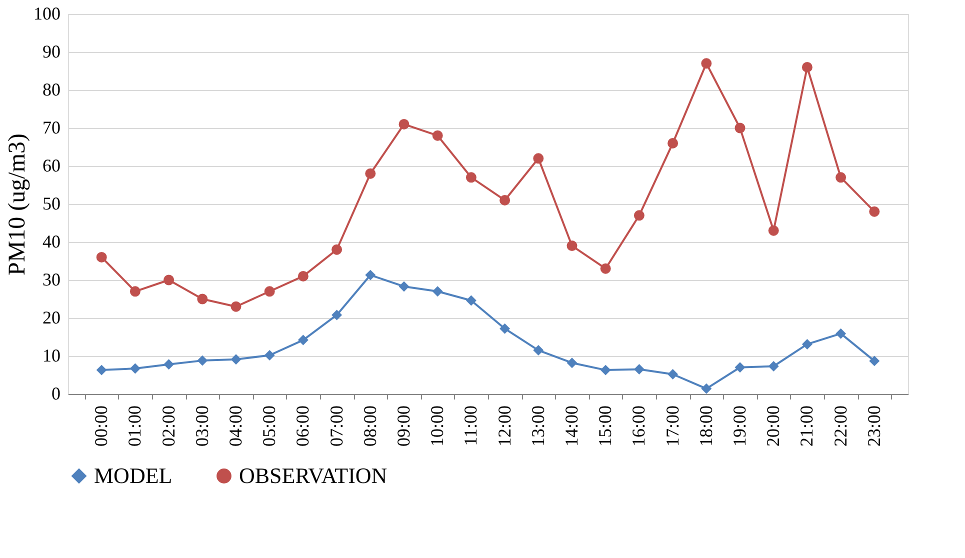  I want to click on x-tick-label: 17:00, so click(672, 426).